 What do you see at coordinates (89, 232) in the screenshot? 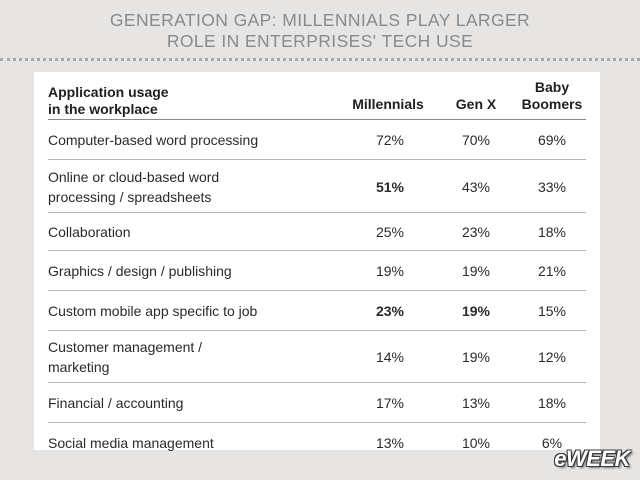
I see `row-label-line: Collaboration` at bounding box center [89, 232].